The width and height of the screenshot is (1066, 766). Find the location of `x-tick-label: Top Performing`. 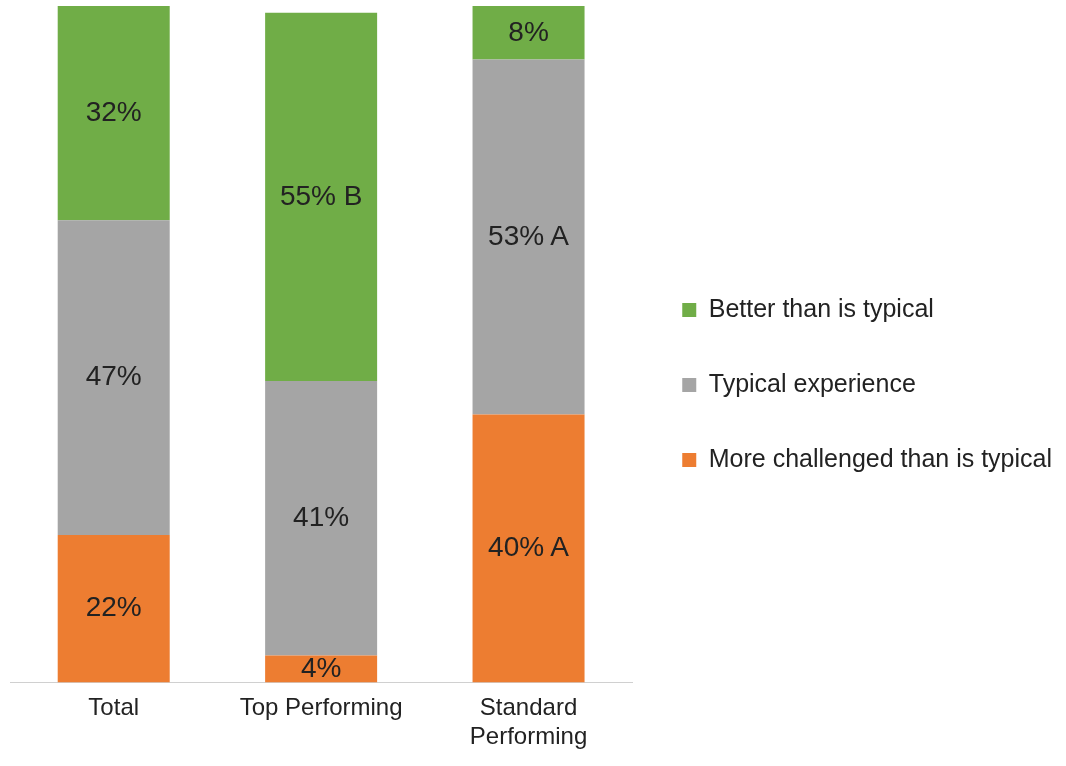

x-tick-label: Top Performing is located at coordinates (321, 707).